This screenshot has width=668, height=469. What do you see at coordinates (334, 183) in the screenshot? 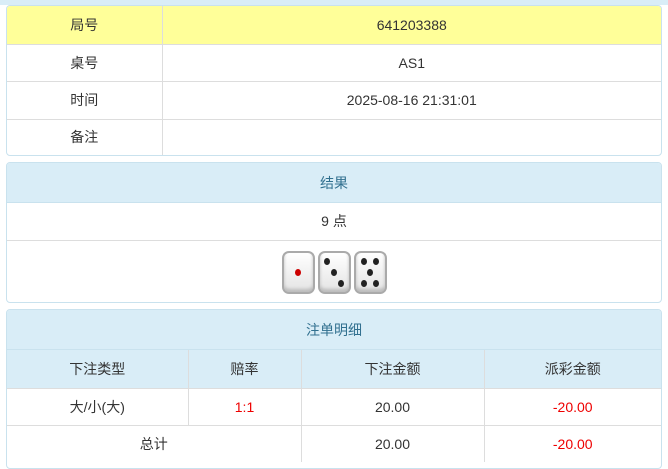
I see `result-title: 结果` at bounding box center [334, 183].